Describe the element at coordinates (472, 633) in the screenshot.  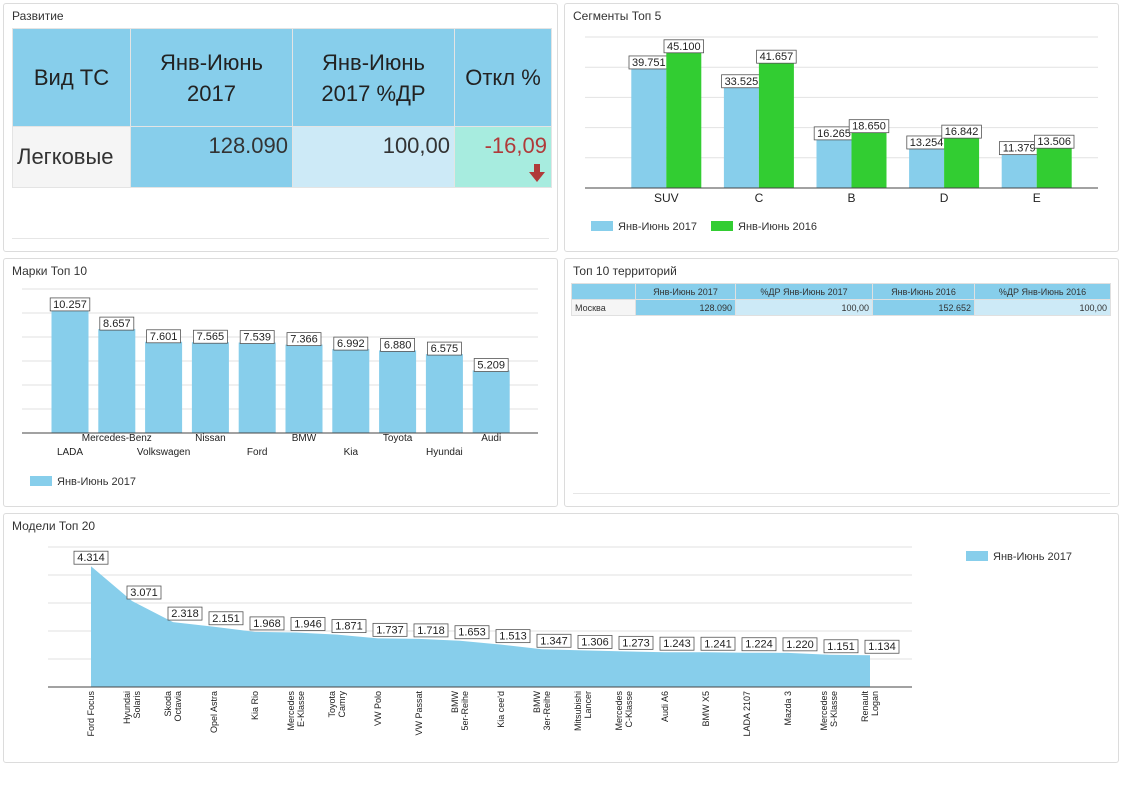
I see `data-label: 1.653` at that location.